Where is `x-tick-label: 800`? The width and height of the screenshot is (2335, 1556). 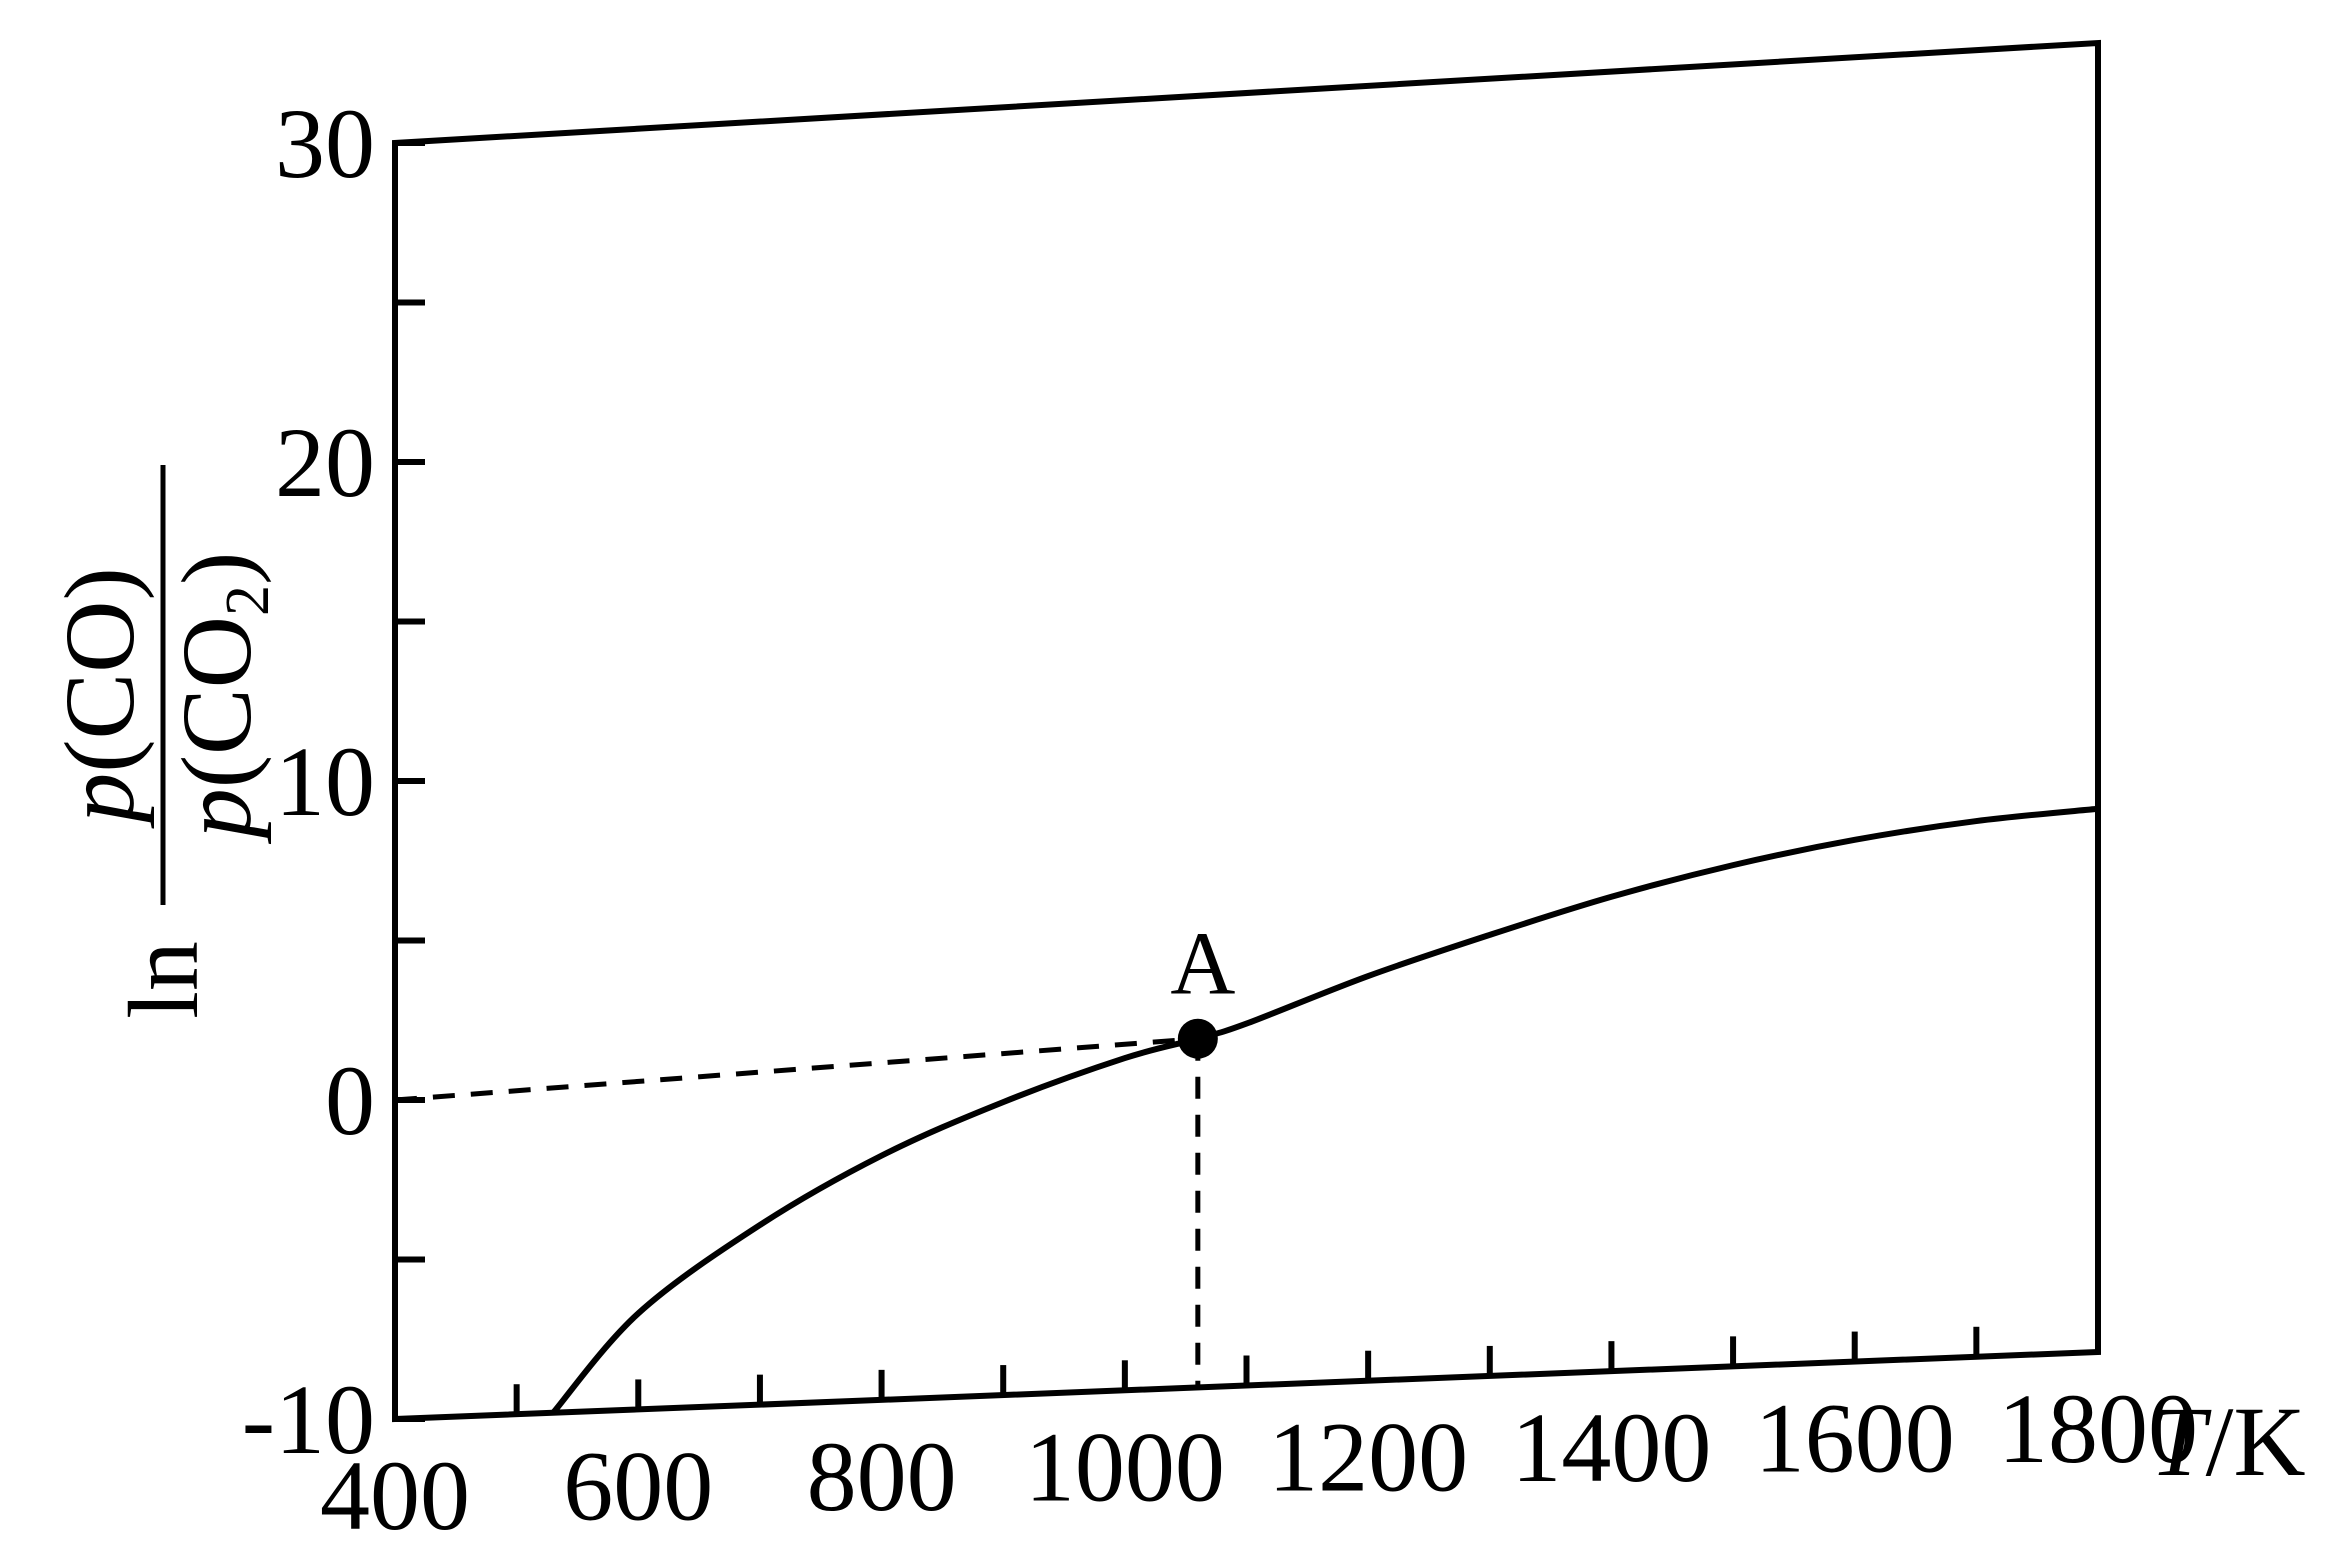
x-tick-label: 800 is located at coordinates (882, 1476).